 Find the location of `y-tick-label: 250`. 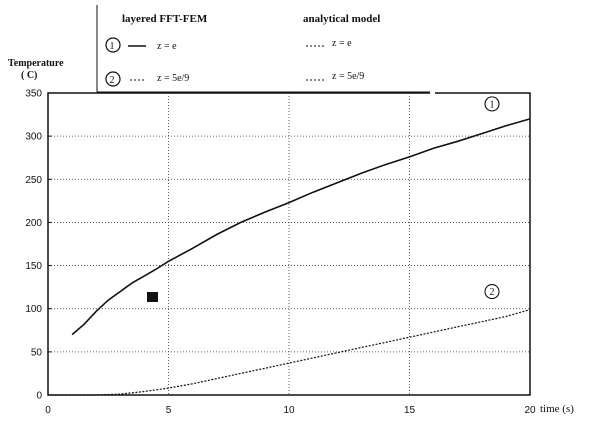

y-tick-label: 250 is located at coordinates (33, 180).